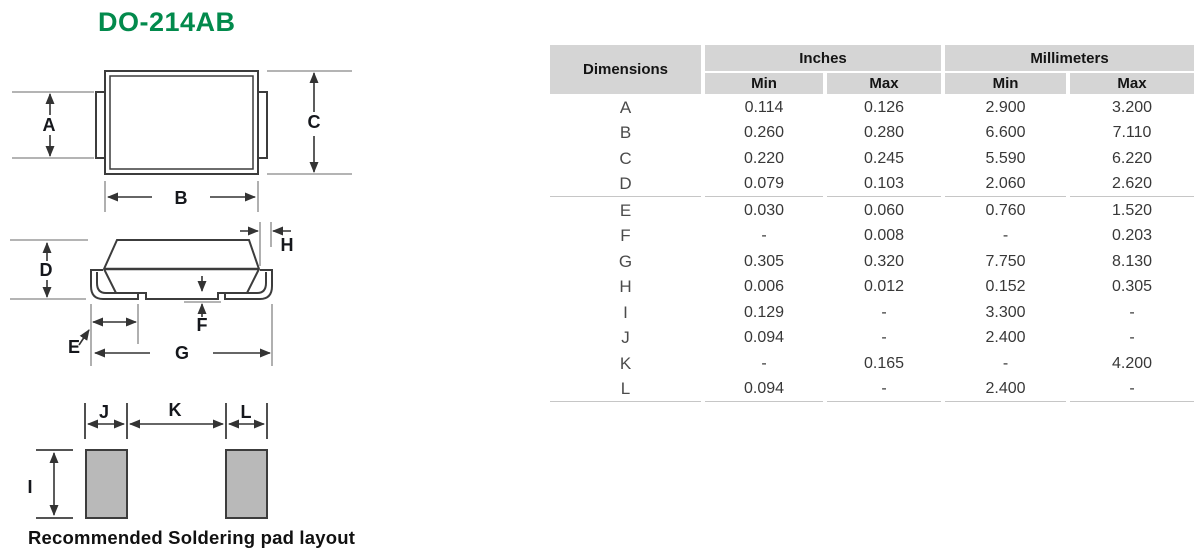 This screenshot has height=559, width=1200. What do you see at coordinates (625, 107) in the screenshot?
I see `dimension-letter-cell: A` at bounding box center [625, 107].